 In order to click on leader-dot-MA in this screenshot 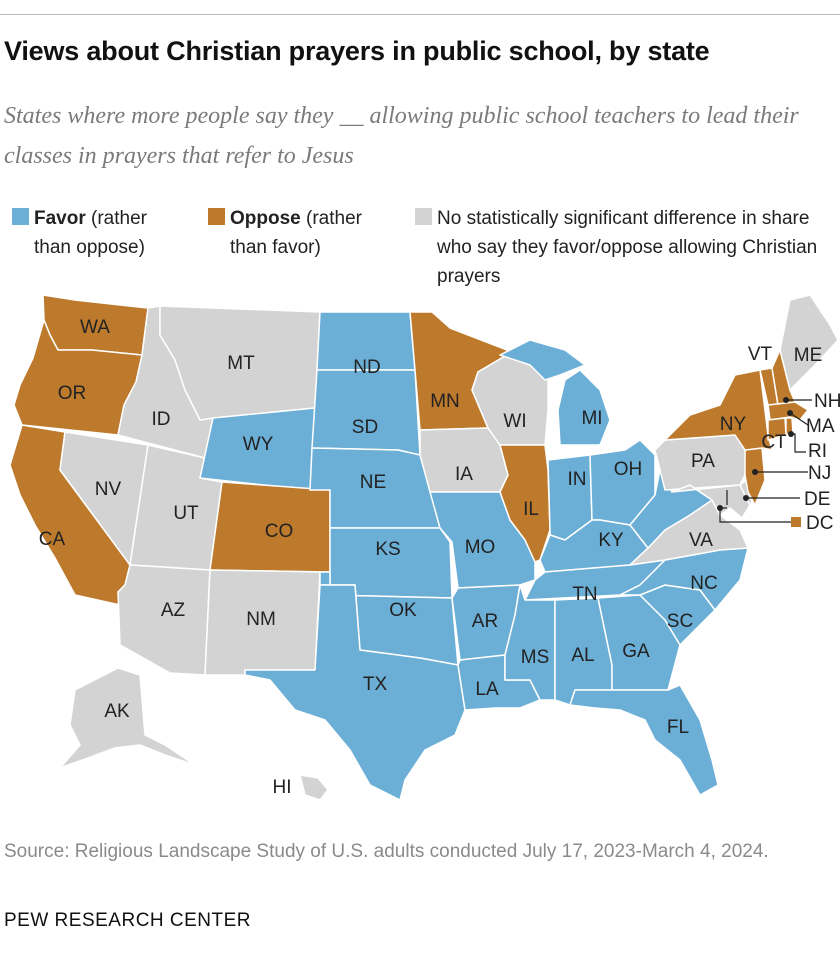, I will do `click(790, 413)`.